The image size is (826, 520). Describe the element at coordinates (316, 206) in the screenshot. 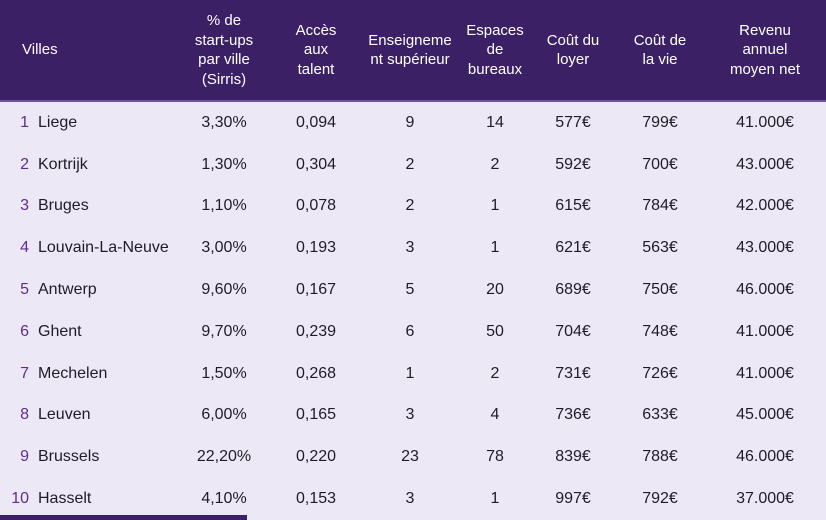

I see `cell-acces-talent: 0,078` at that location.